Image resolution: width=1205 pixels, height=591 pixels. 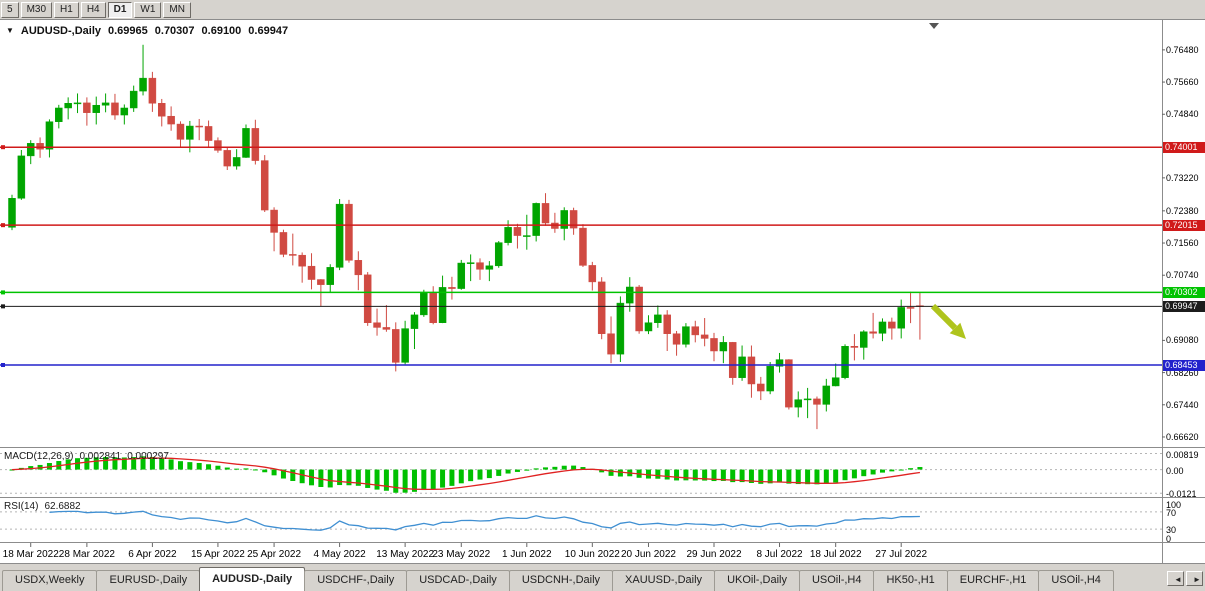 What do you see at coordinates (120, 9) in the screenshot?
I see `timeframe-button-d1: D1` at bounding box center [120, 9].